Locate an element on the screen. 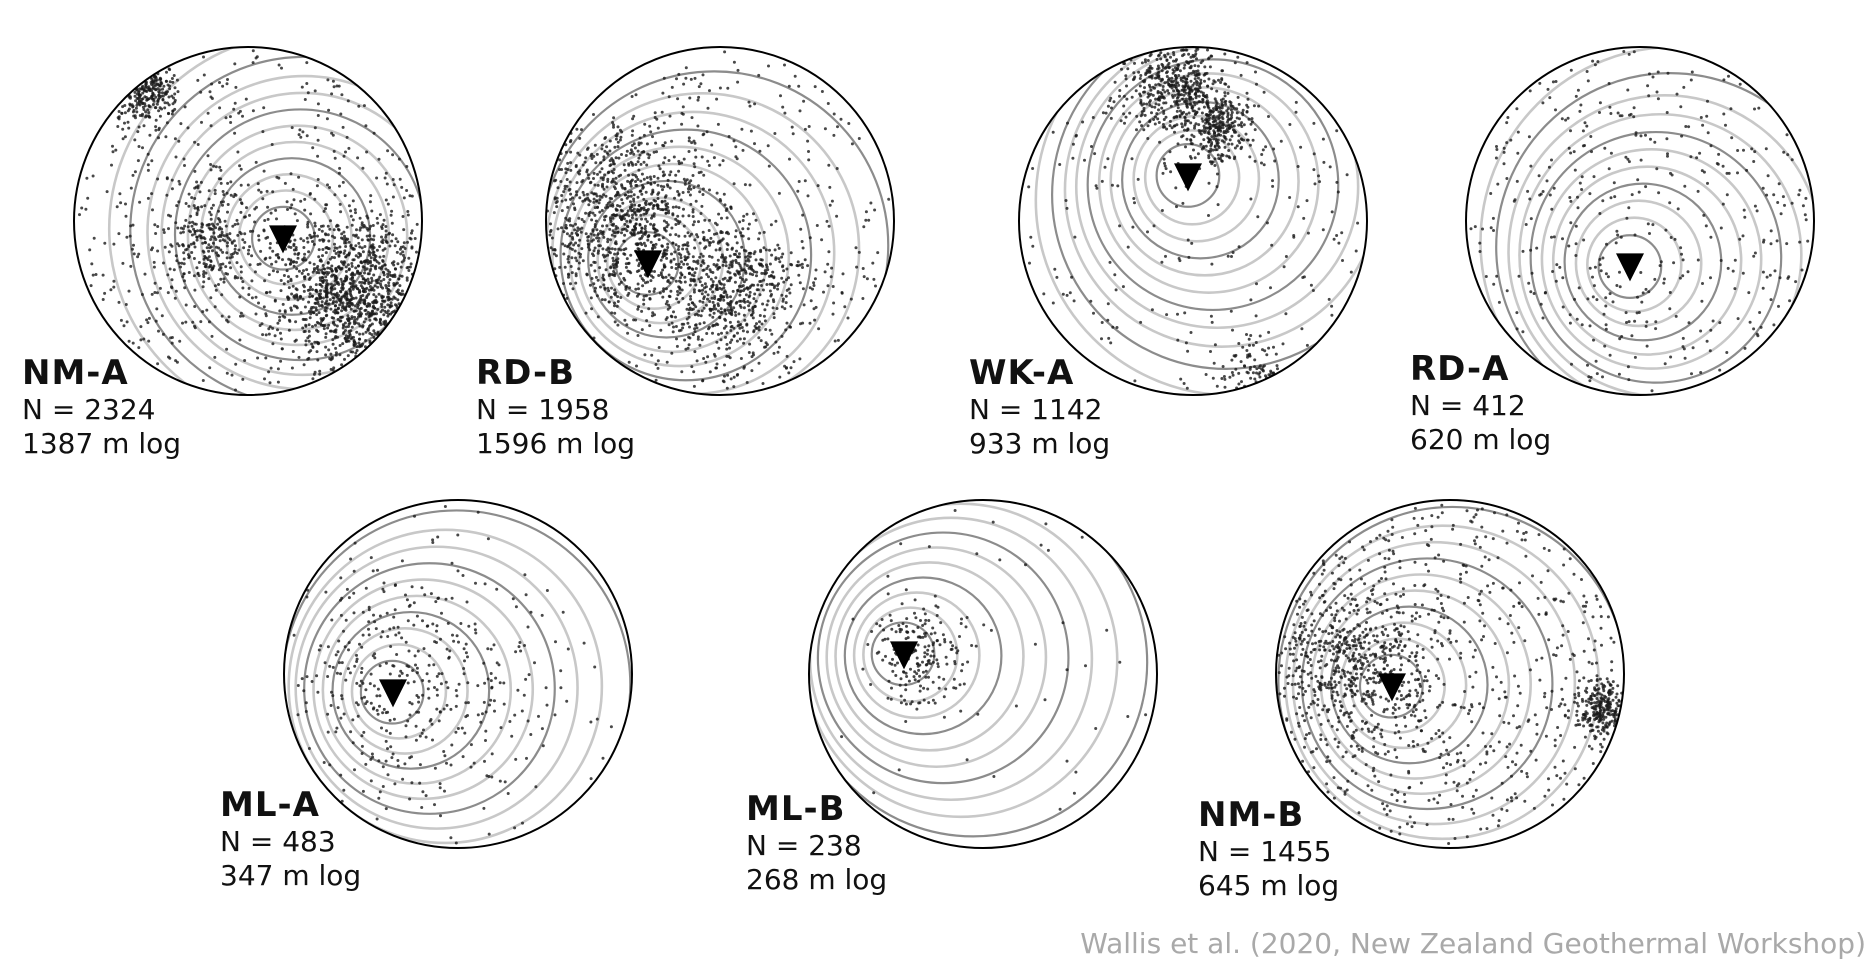  panel-count: N = 1142 is located at coordinates (1036, 409).